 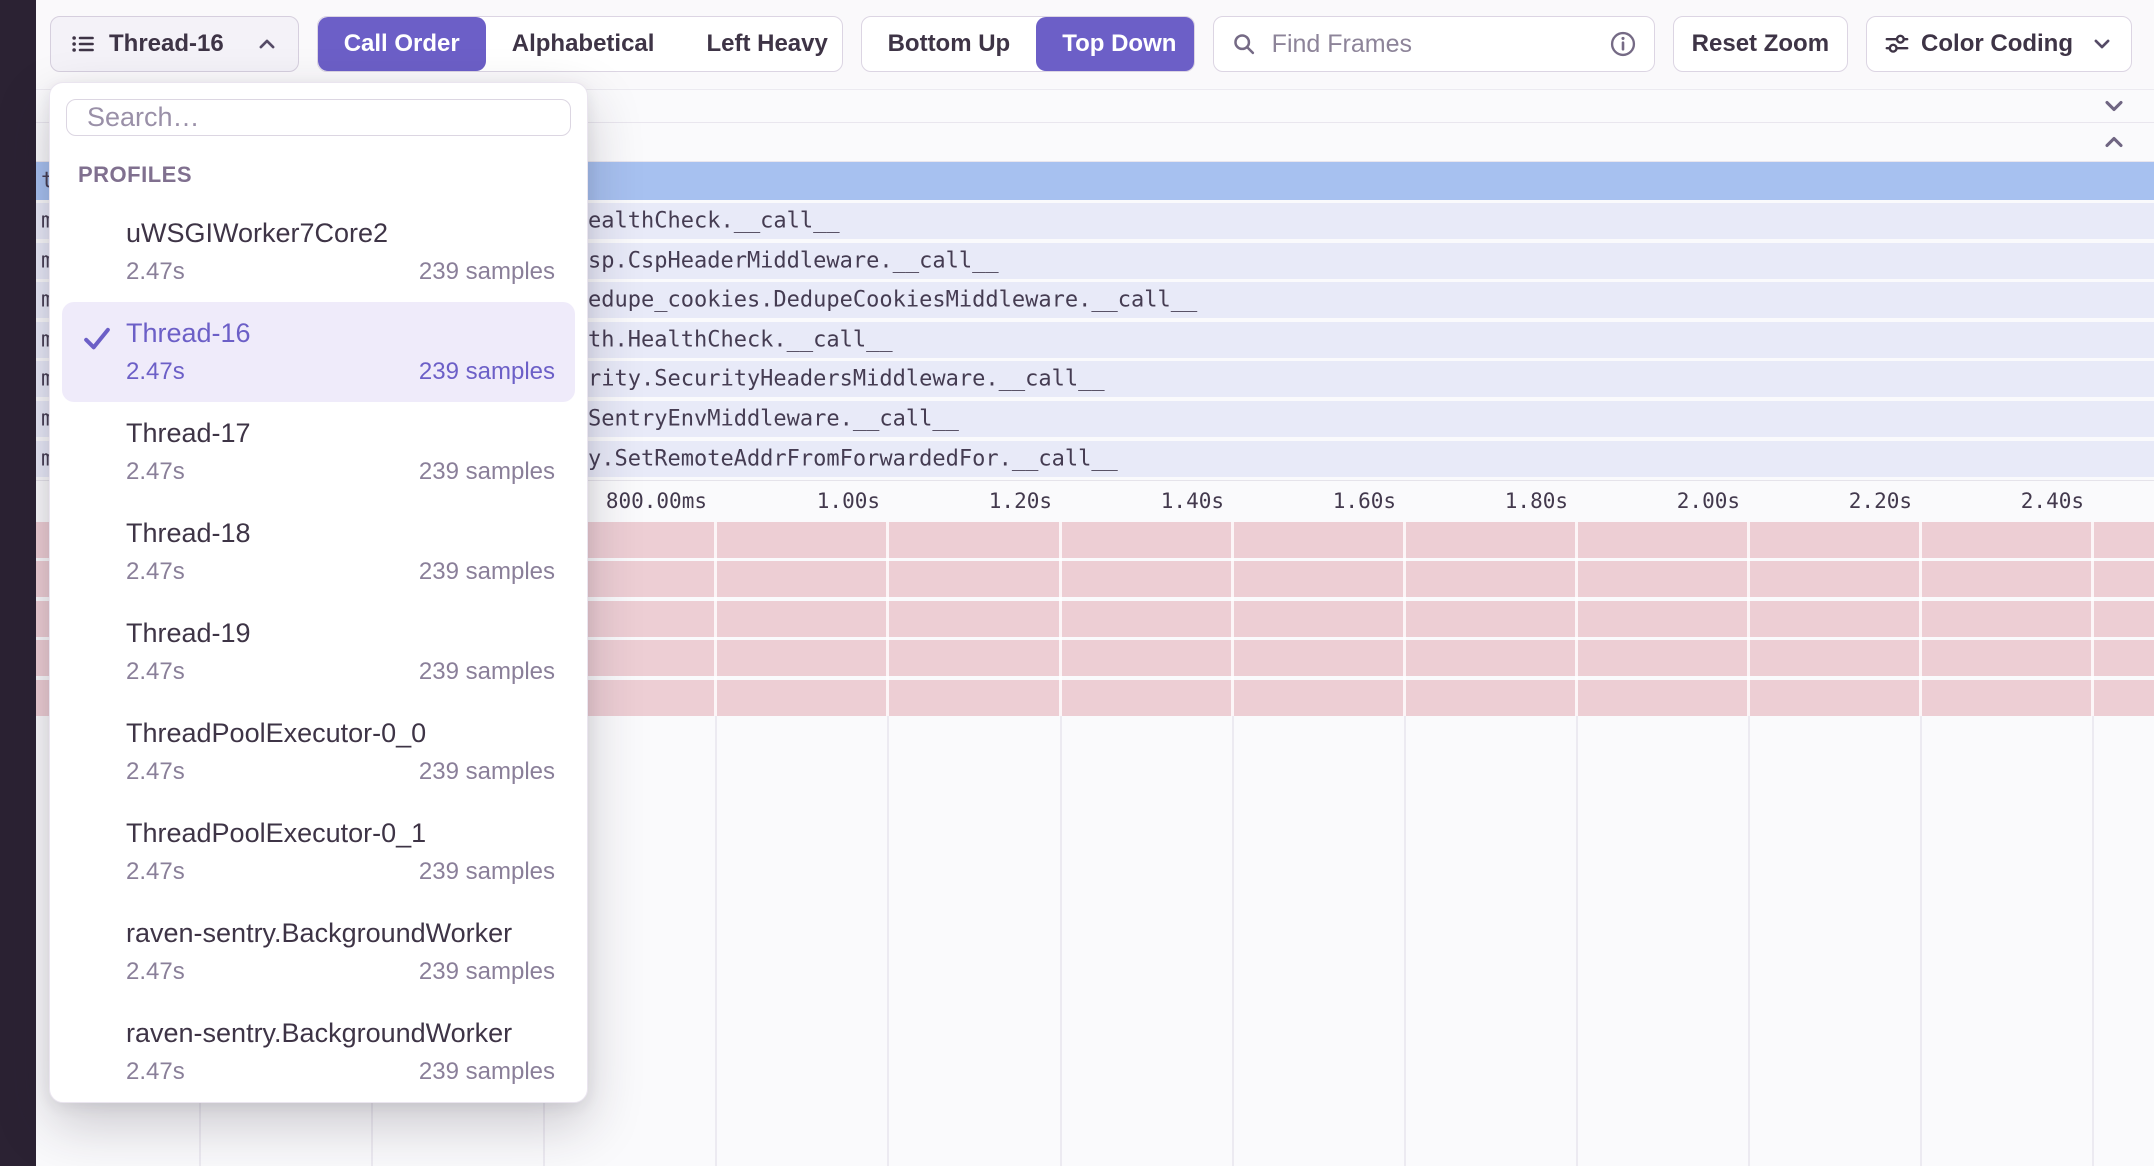 What do you see at coordinates (276, 833) in the screenshot?
I see `profile-name: ThreadPoolExecutor-0_1` at bounding box center [276, 833].